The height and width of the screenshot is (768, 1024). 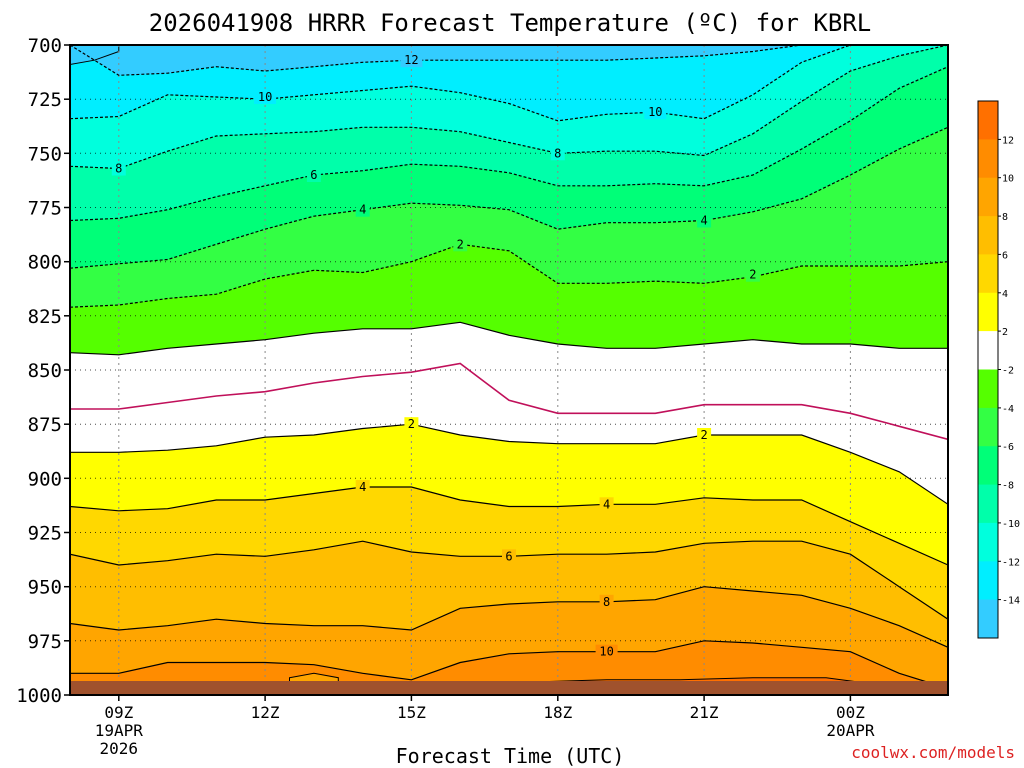 What do you see at coordinates (509, 60) in the screenshot?
I see `isotherm--12` at bounding box center [509, 60].